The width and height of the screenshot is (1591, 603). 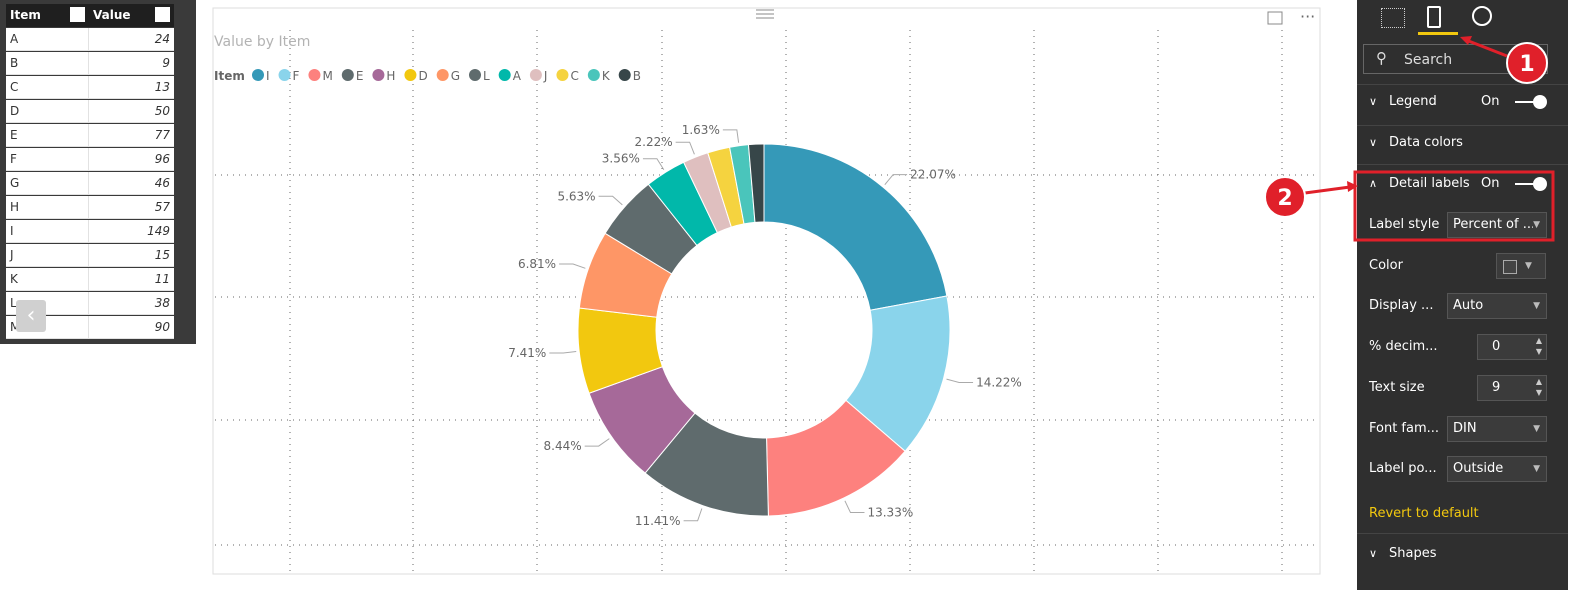 I want to click on value-cell: 90, so click(x=131, y=327).